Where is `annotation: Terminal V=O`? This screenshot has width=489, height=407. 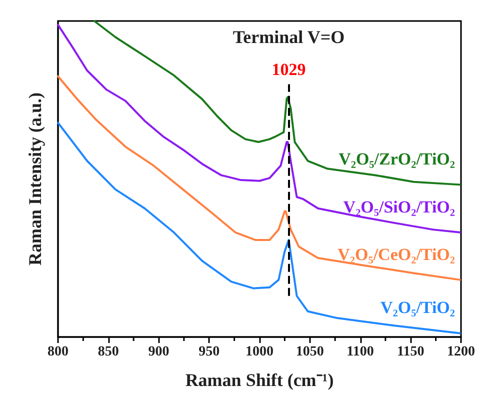 annotation: Terminal V=O is located at coordinates (288, 37).